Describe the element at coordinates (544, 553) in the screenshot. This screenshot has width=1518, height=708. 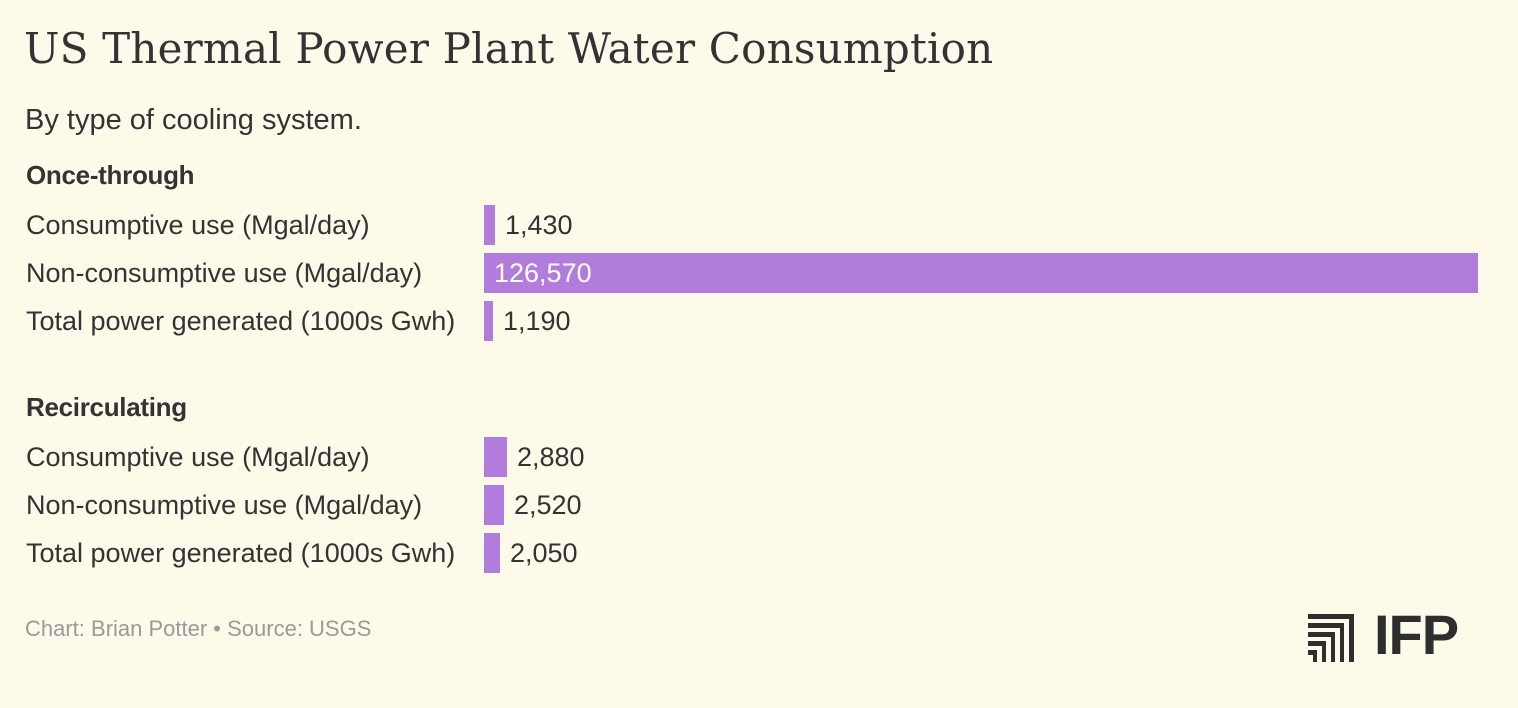
I see `bar-value-label-1-2: 2,050` at that location.